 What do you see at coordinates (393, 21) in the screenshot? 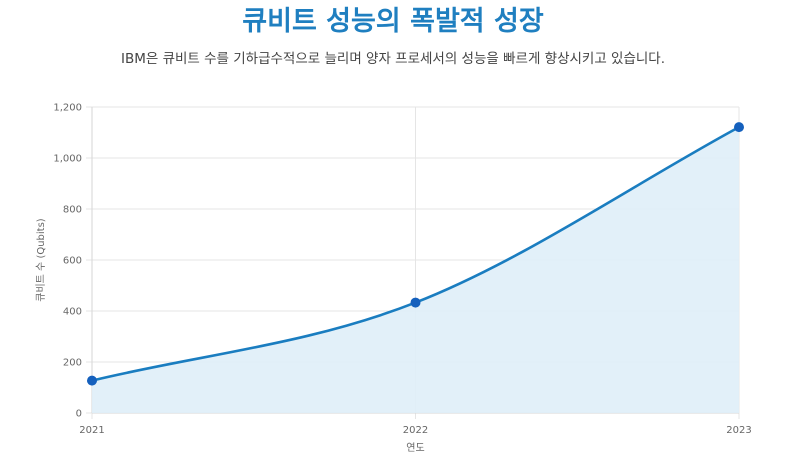
I see `chart-title: 큐비트 성능의 폭발적 성장` at bounding box center [393, 21].